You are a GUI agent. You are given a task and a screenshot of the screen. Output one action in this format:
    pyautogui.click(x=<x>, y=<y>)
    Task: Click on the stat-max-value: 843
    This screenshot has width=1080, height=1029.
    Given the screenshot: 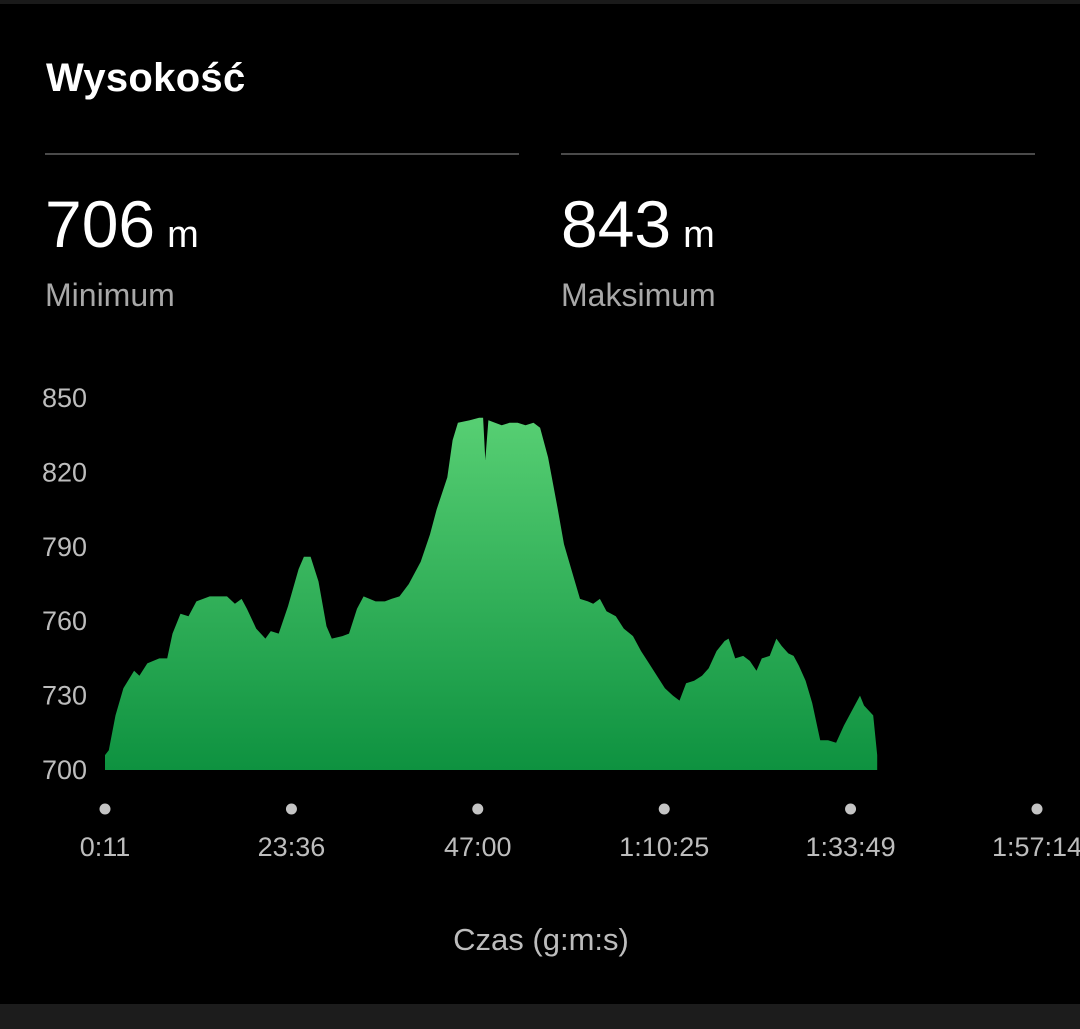 What is the action you would take?
    pyautogui.click(x=616, y=224)
    